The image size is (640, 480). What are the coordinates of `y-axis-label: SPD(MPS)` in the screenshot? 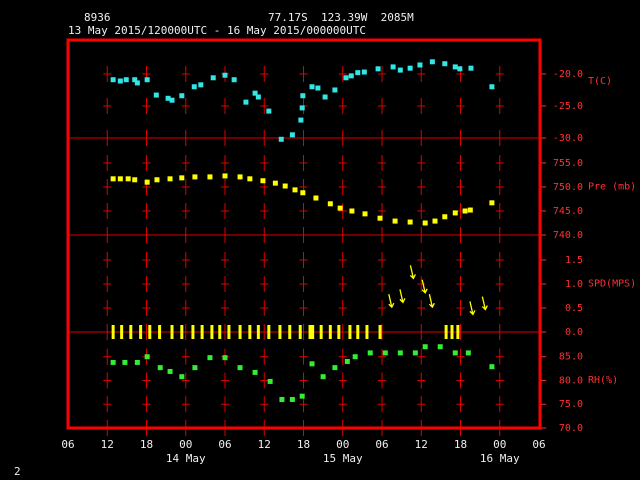 It's located at (612, 284).